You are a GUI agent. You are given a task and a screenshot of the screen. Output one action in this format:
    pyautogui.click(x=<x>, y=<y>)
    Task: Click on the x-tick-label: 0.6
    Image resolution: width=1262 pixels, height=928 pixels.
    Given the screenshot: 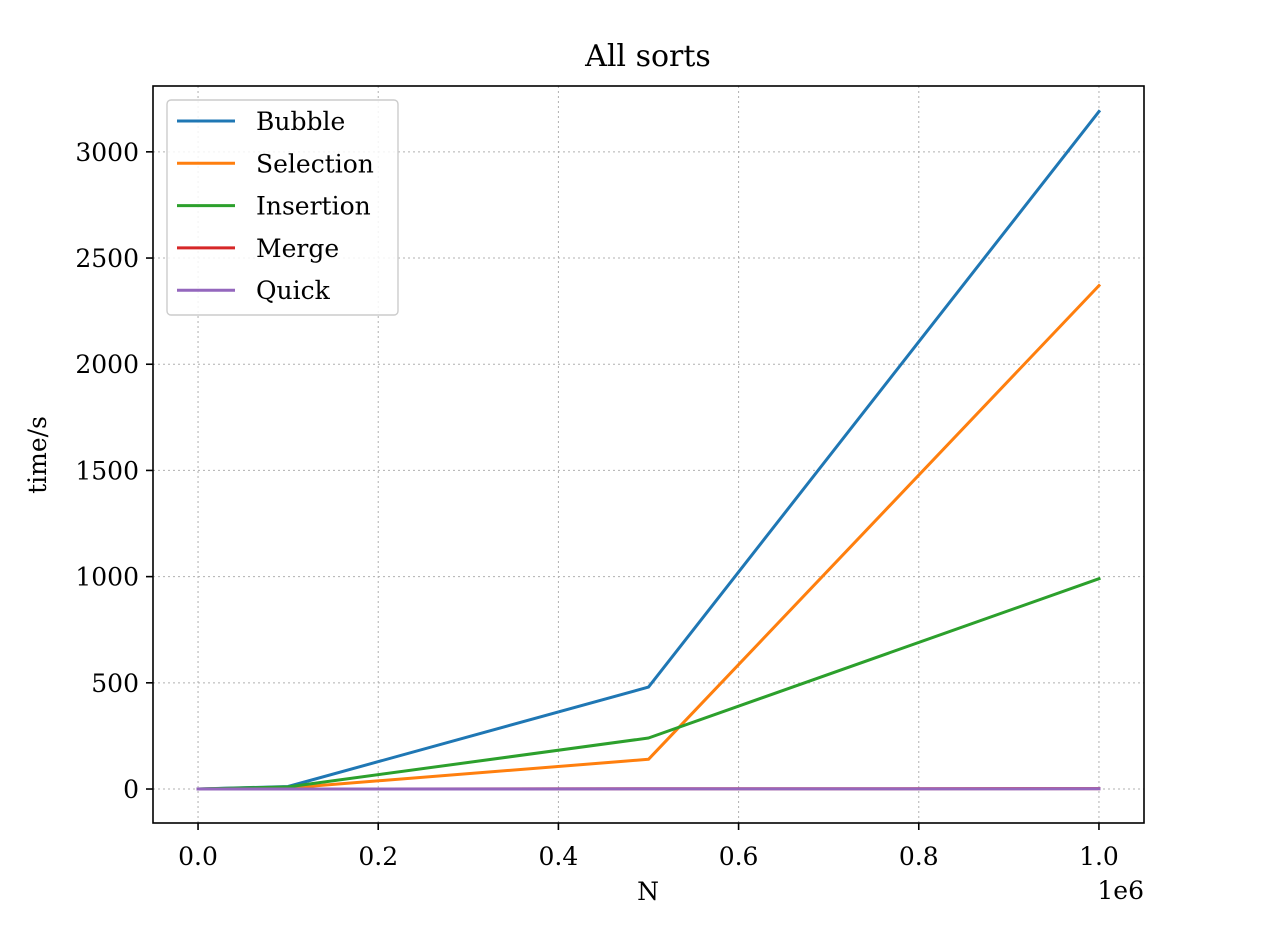 What is the action you would take?
    pyautogui.click(x=739, y=856)
    